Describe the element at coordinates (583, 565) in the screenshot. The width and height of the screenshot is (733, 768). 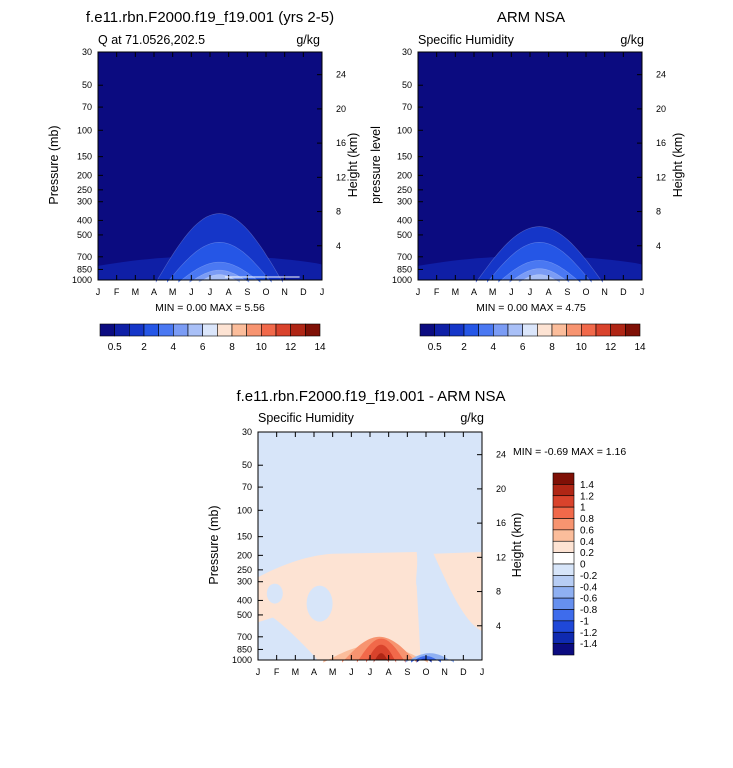
I see `colorbar-c-label: 0` at that location.